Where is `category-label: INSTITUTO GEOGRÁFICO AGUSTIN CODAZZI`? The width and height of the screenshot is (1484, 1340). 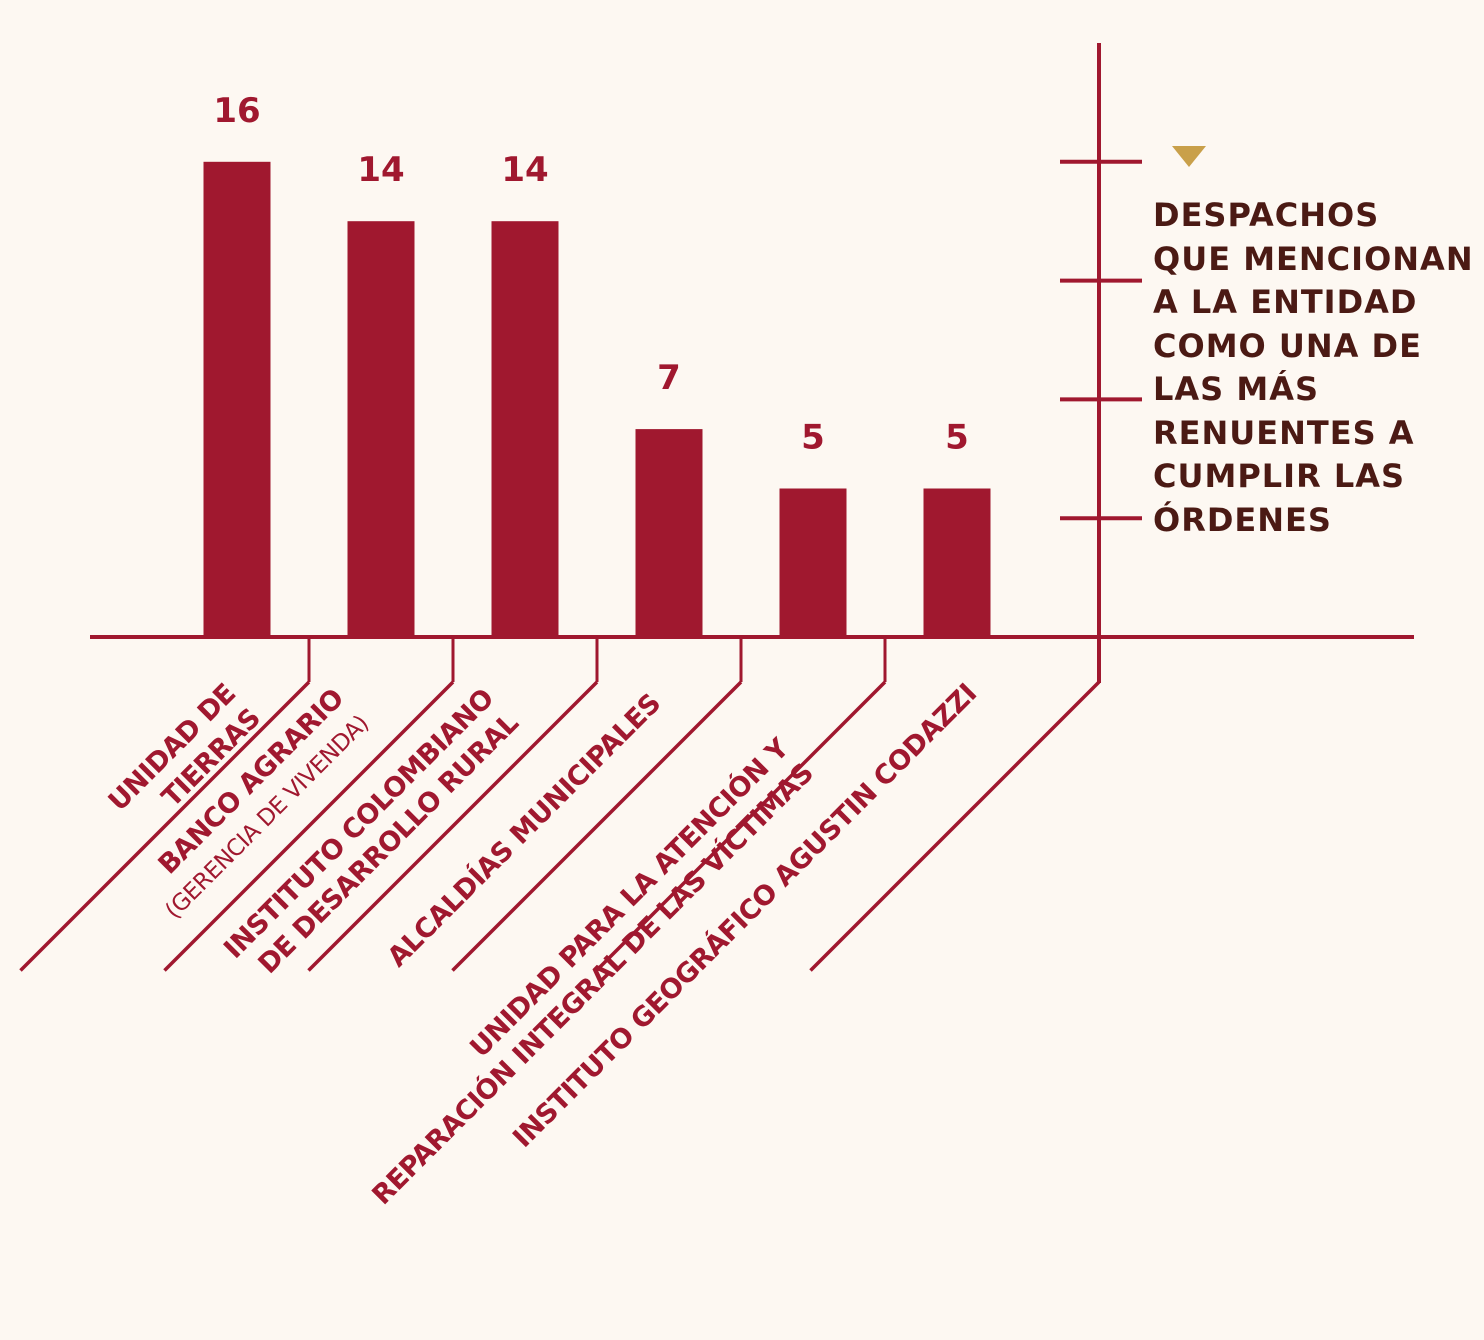 category-label: INSTITUTO GEOGRÁFICO AGUSTIN CODAZZI is located at coordinates (744, 915).